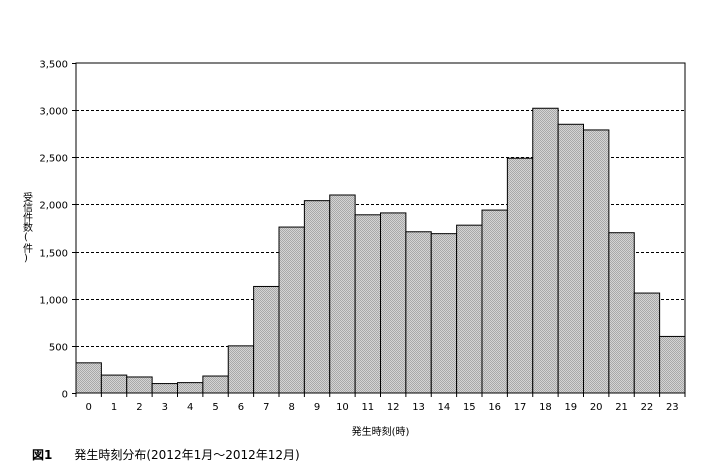  What do you see at coordinates (520, 407) in the screenshot?
I see `x-tick-label: 17` at bounding box center [520, 407].